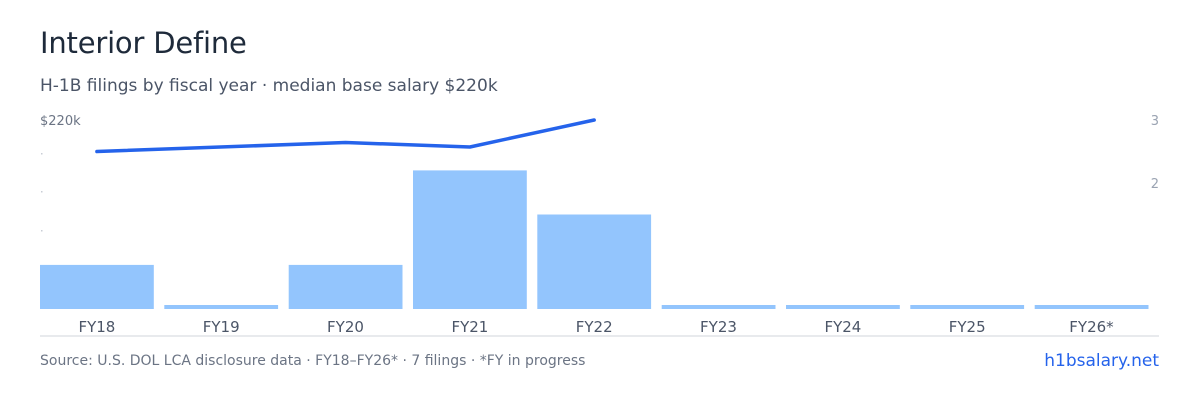 This screenshot has width=1200, height=400. I want to click on zero-bar-fy23, so click(718, 307).